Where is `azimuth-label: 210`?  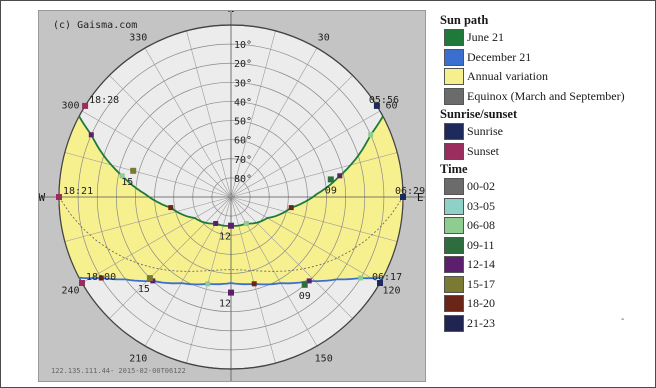
azimuth-label: 210 is located at coordinates (138, 359).